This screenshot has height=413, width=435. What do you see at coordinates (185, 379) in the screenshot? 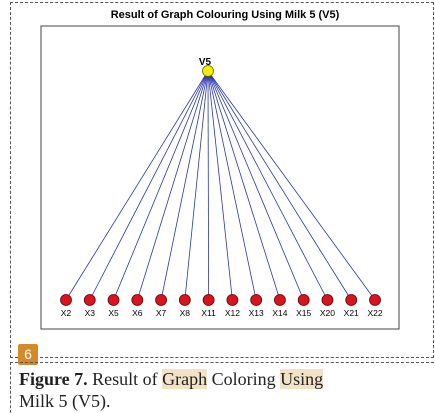
I see `caption-text: Graph` at bounding box center [185, 379].